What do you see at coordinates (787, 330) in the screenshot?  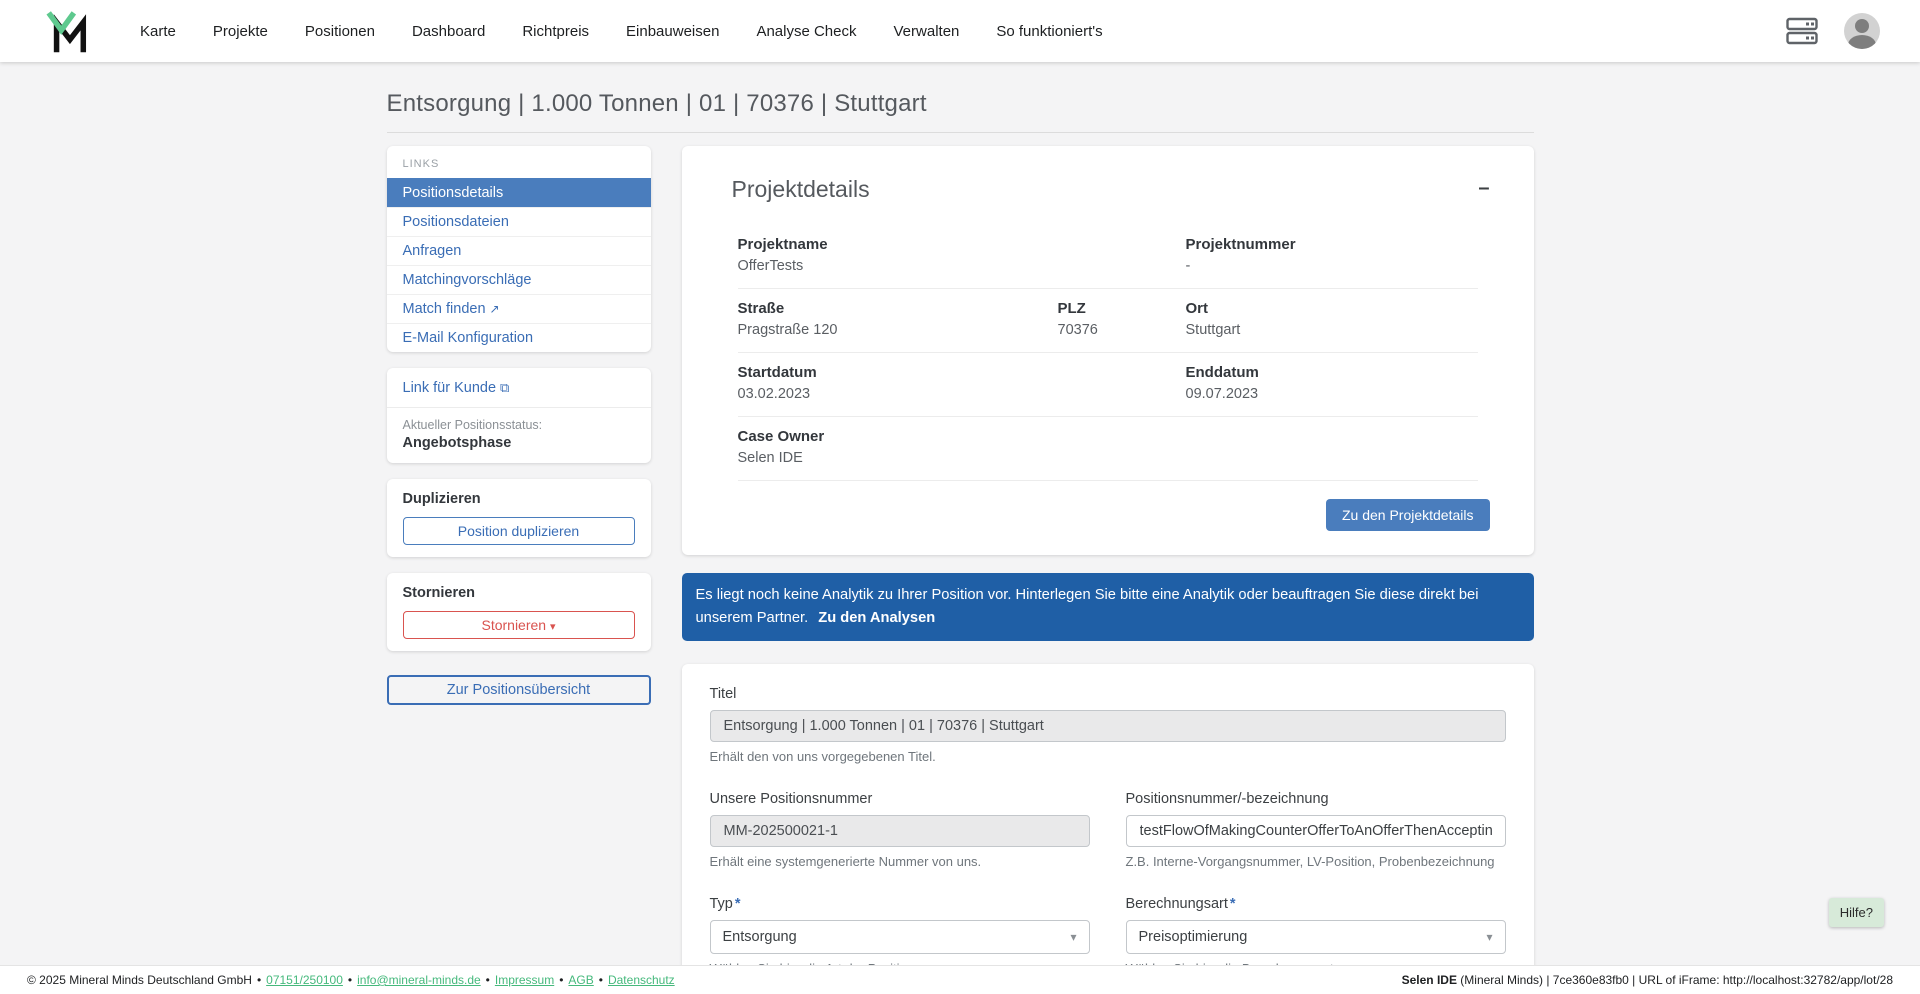 I see `field-value: Pragstraße 120` at bounding box center [787, 330].